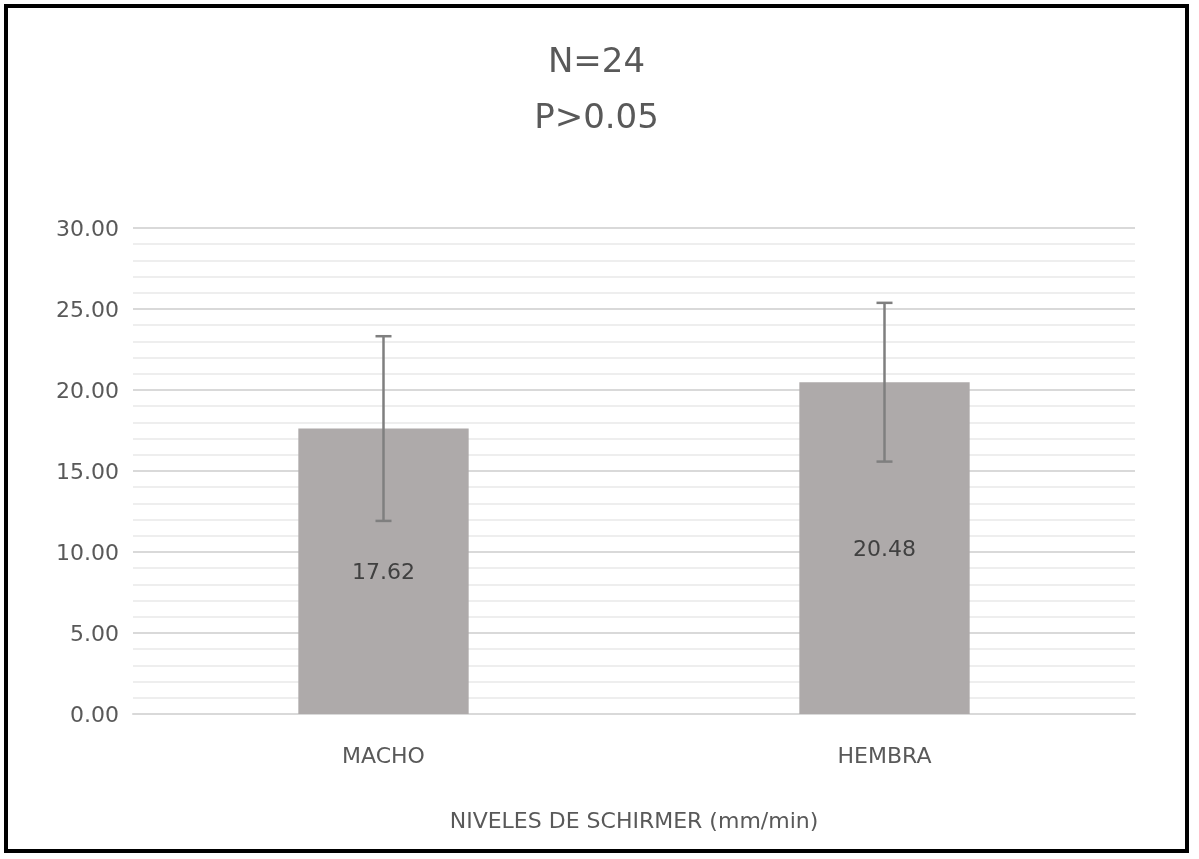  Describe the element at coordinates (596, 116) in the screenshot. I see `chart-subtitle: P>0.05` at that location.